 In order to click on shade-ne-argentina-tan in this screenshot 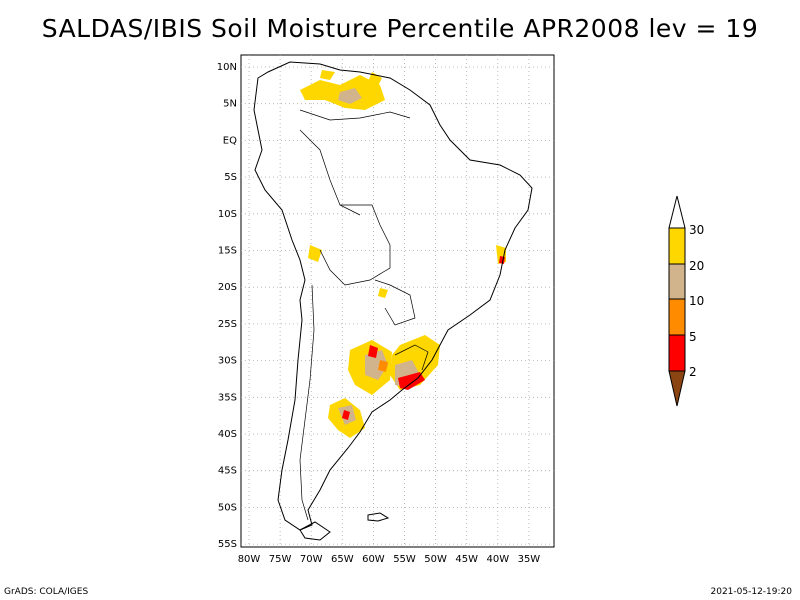, I will do `click(376, 365)`.